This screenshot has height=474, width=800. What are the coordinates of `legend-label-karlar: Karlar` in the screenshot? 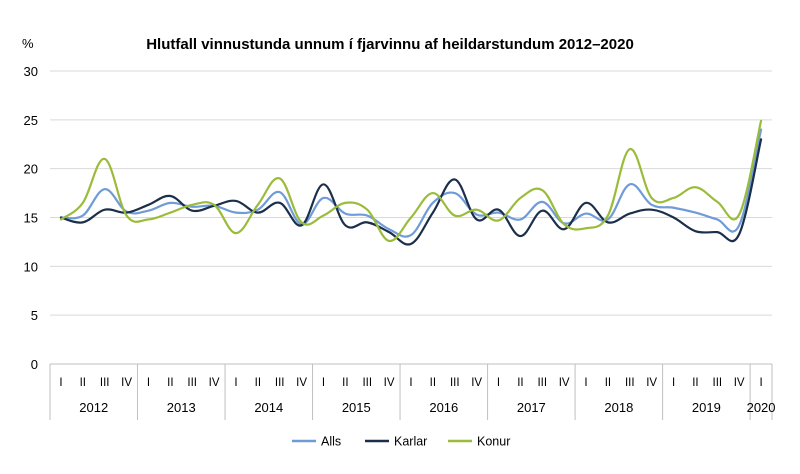 It's located at (410, 442).